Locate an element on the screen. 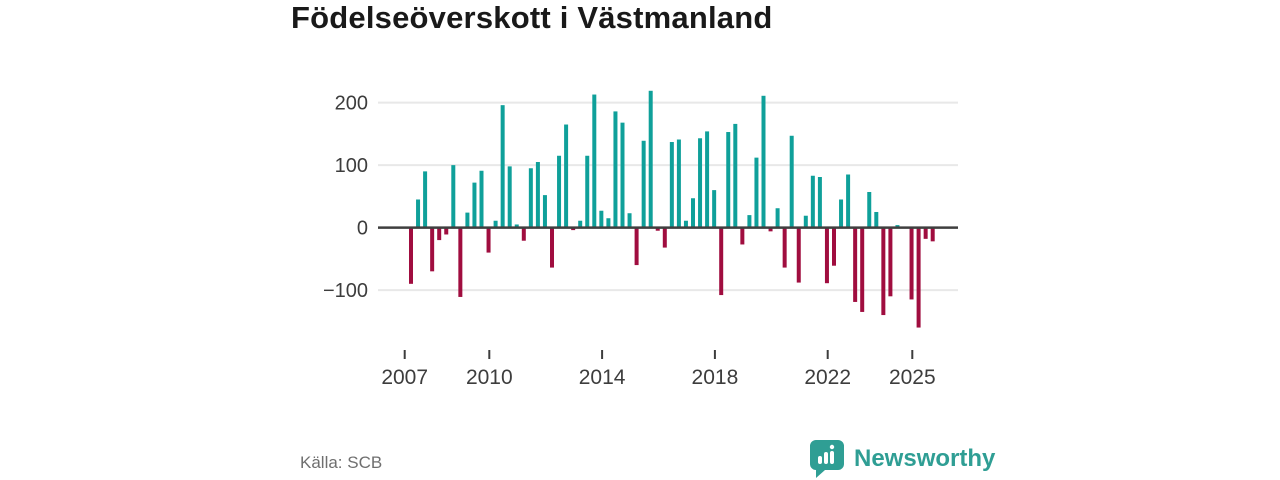 This screenshot has width=1280, height=480. y-axis-label-0: 0 is located at coordinates (362, 229).